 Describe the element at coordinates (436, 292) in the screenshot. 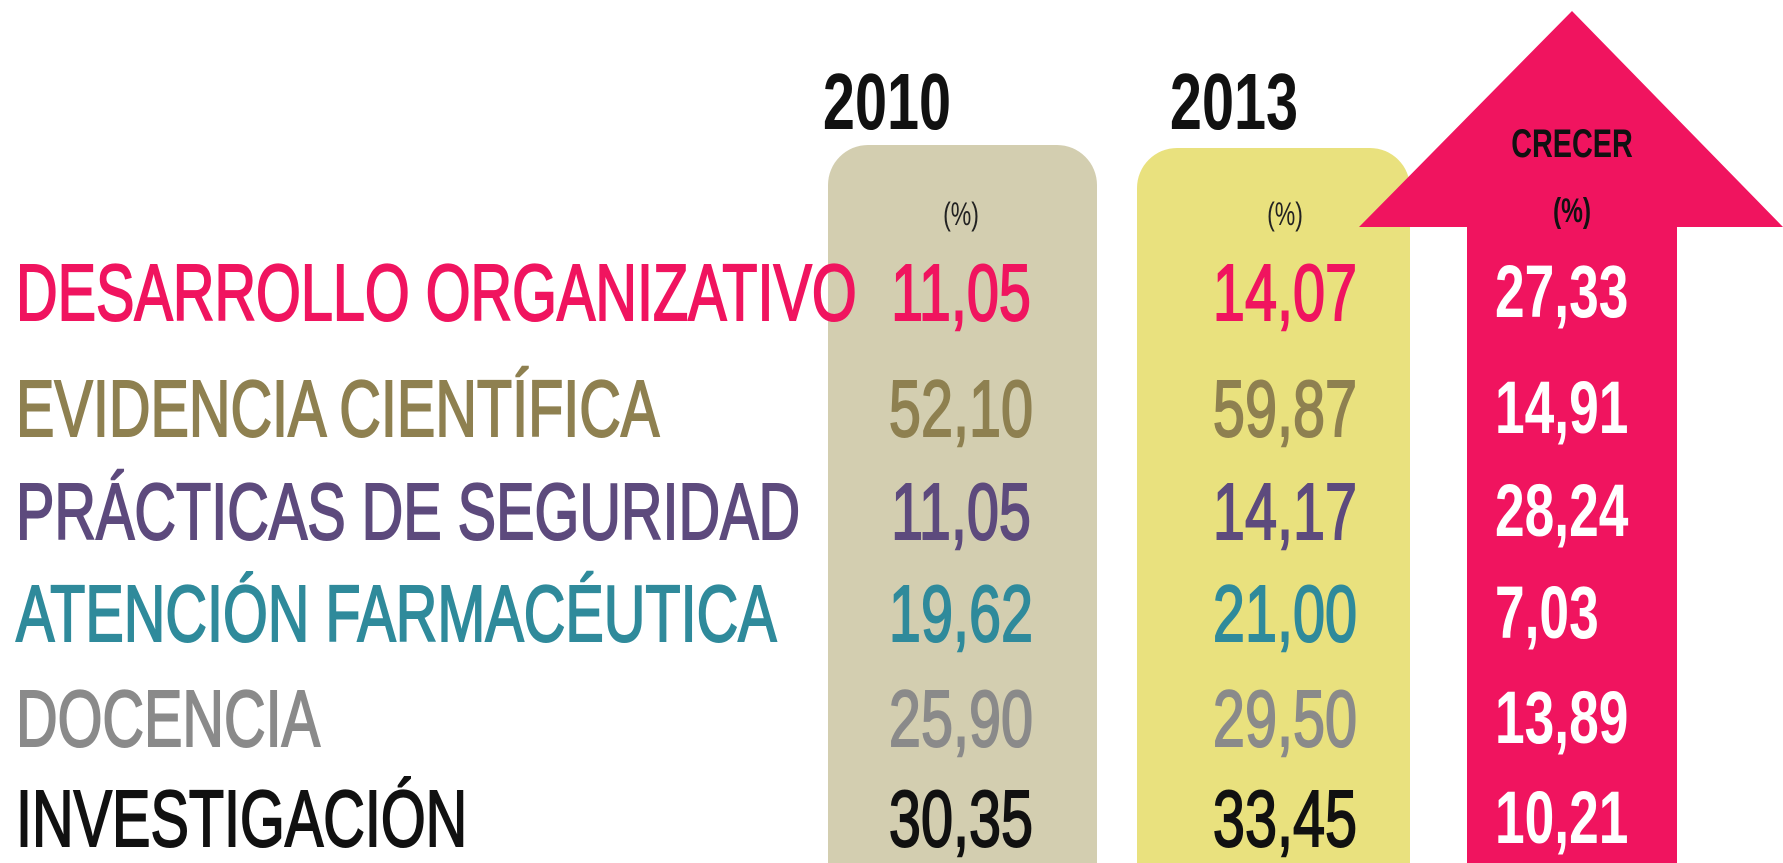

I see `row-label: DESARROLLO ORGANIZATIVO` at that location.